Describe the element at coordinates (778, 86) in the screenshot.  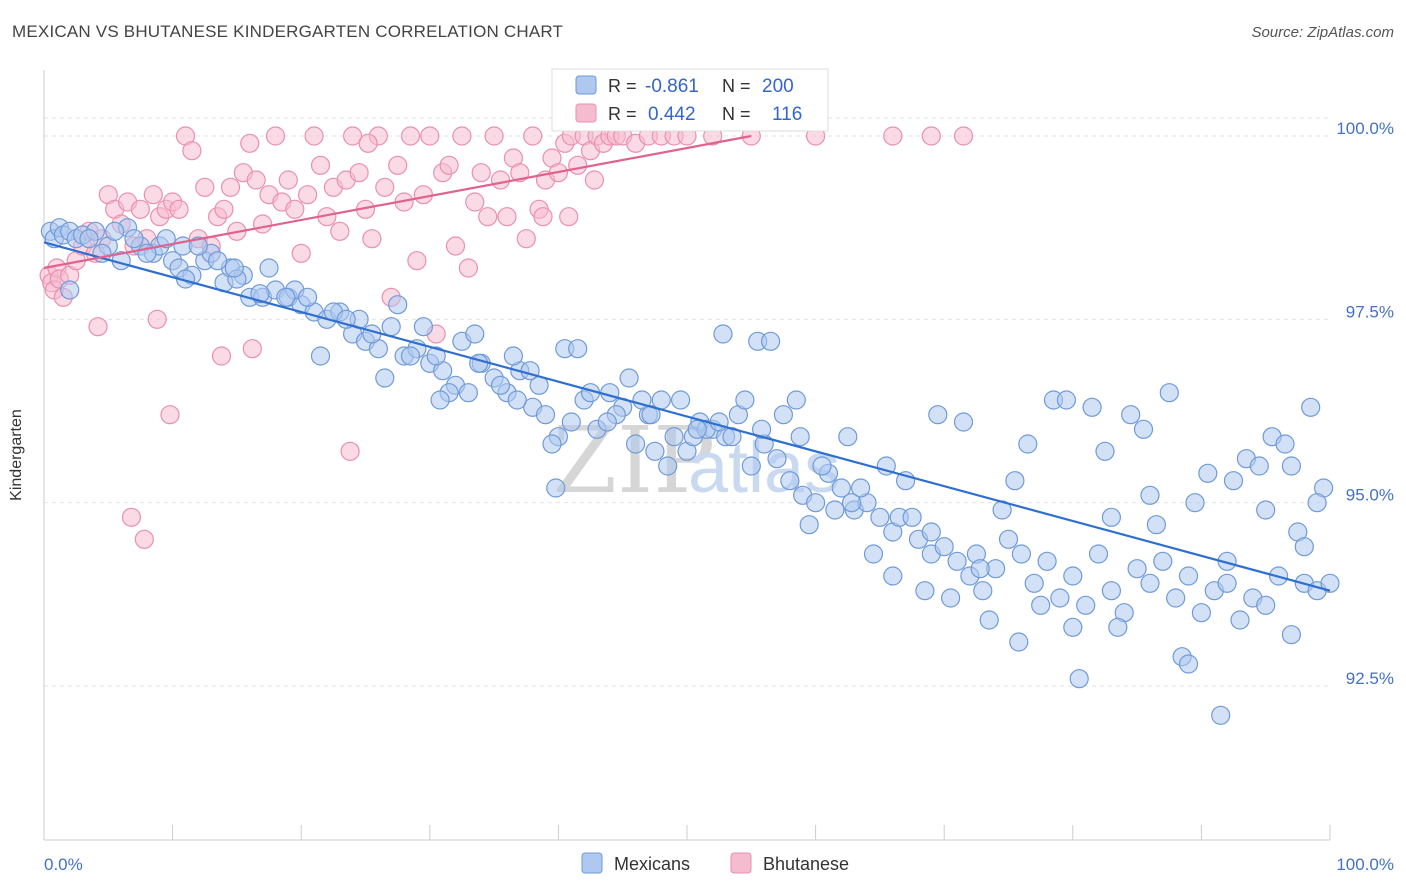
I see `legend-n-value-mexicans: 200` at that location.